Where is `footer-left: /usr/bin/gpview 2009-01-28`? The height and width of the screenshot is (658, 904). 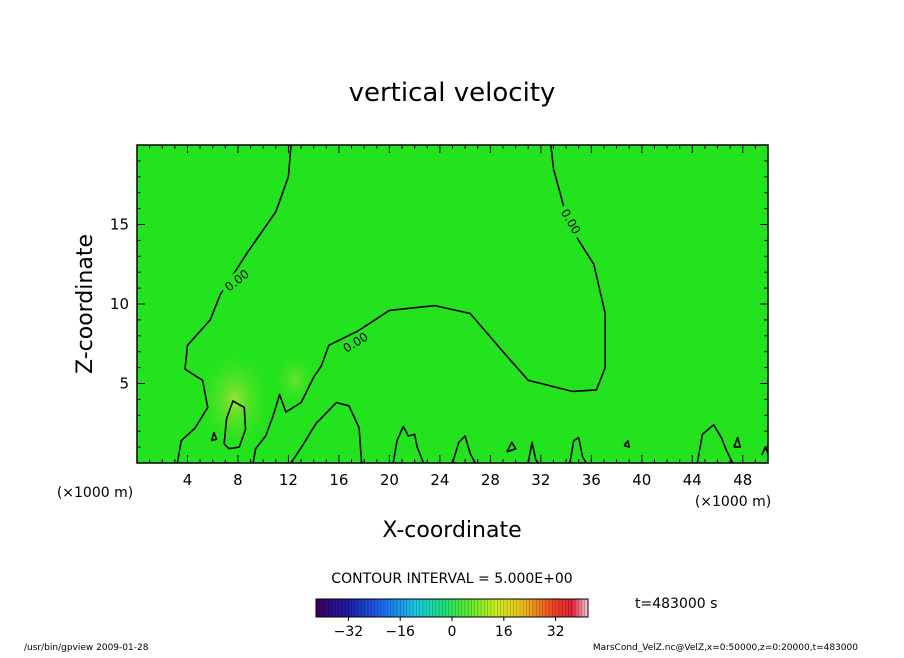
footer-left: /usr/bin/gpview 2009-01-28 is located at coordinates (86, 648).